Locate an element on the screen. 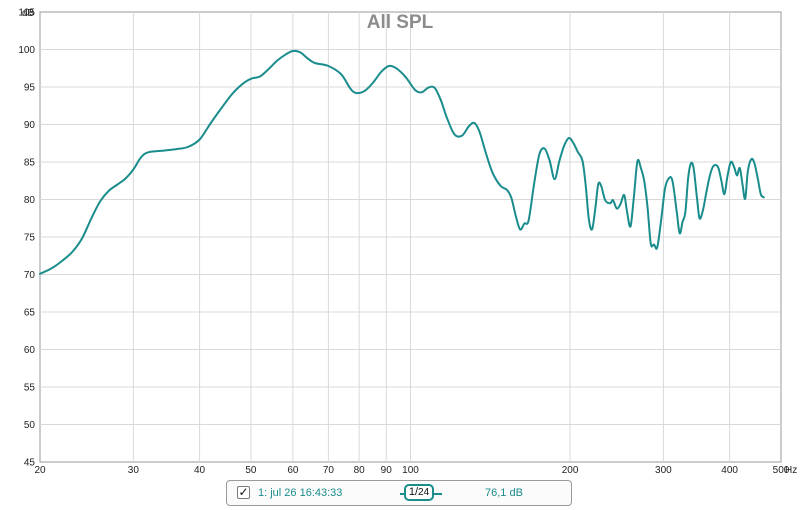 This screenshot has width=800, height=510. legend-panel: ✓ 1: jul 26 16:43:33 1/24 76,1 dB is located at coordinates (399, 493).